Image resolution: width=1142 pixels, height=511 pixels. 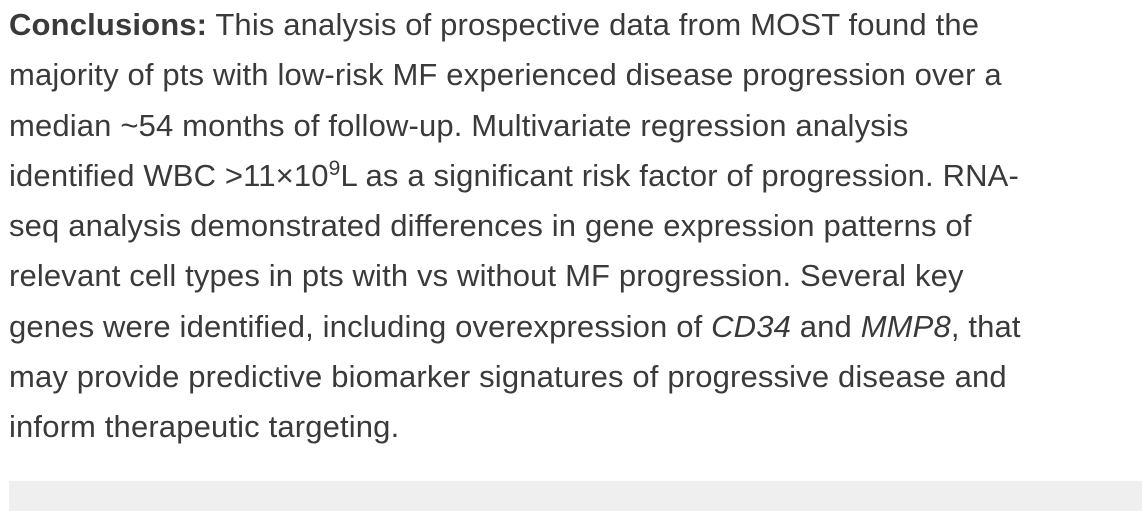 I want to click on genes-text-after: , that, so click(x=985, y=326).